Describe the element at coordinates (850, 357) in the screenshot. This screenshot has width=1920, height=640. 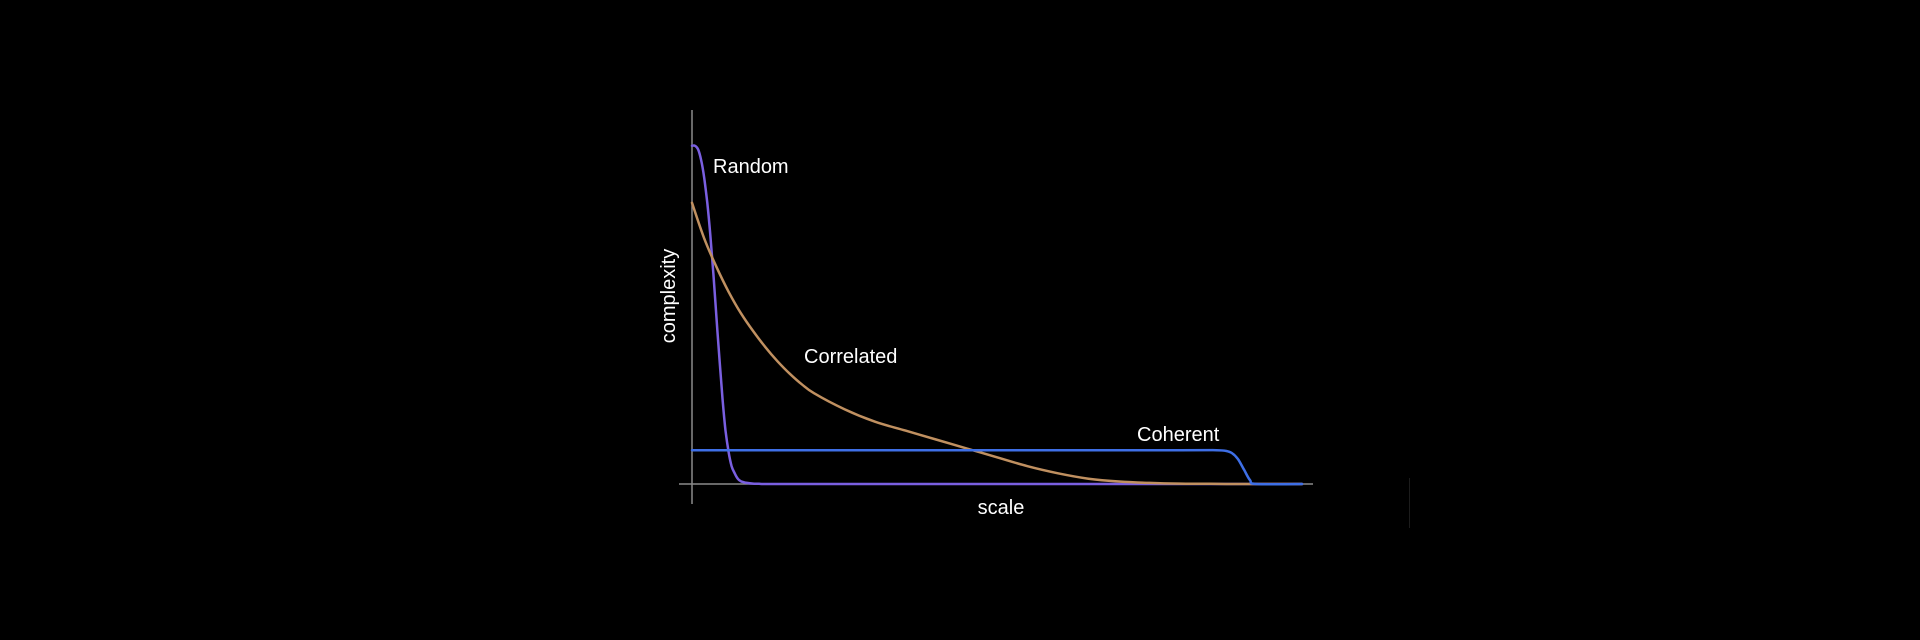
I see `annotation-correlated: Correlated` at that location.